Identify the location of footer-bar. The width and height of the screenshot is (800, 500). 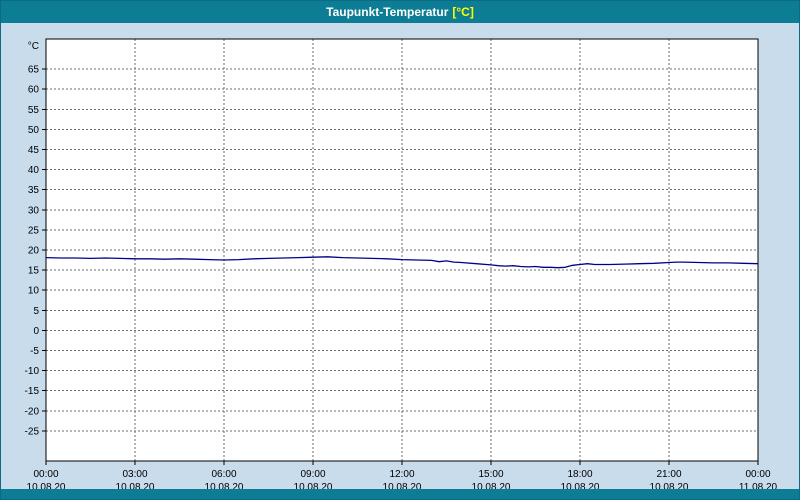
(400, 494).